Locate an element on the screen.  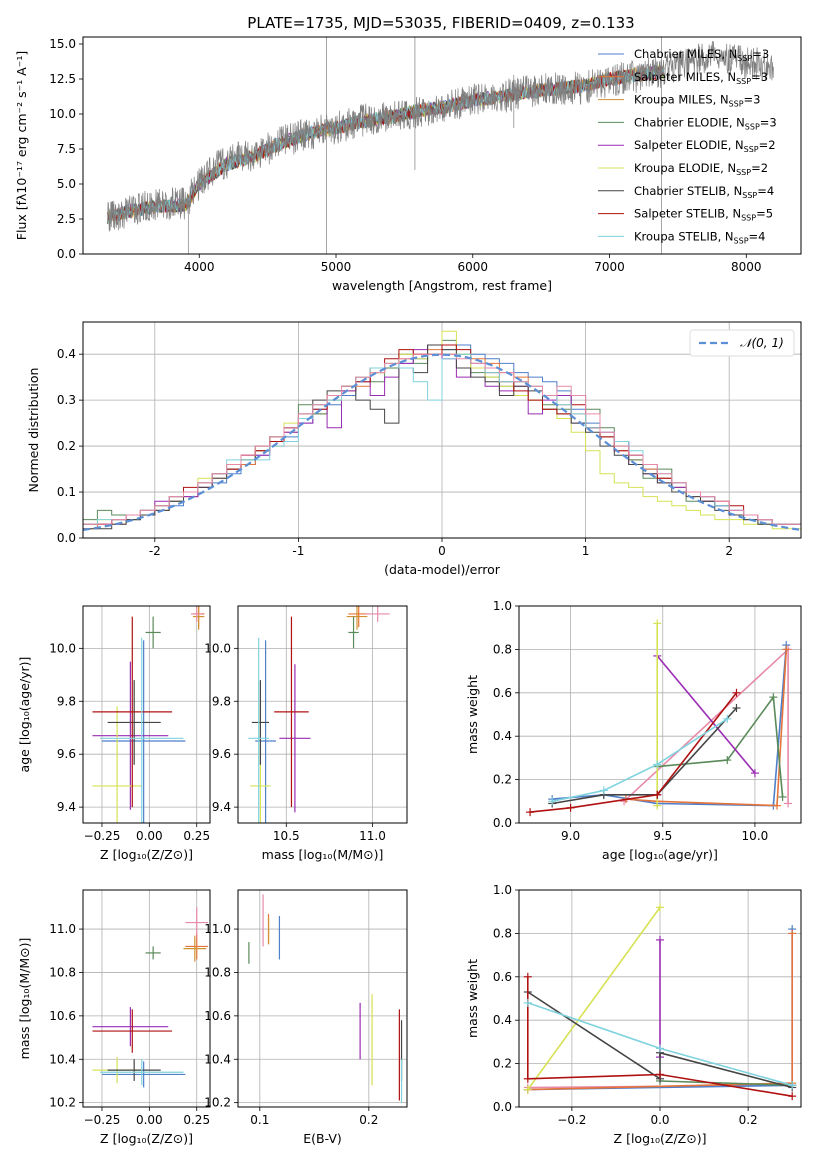
x-tick-label: 9.5 is located at coordinates (662, 836).